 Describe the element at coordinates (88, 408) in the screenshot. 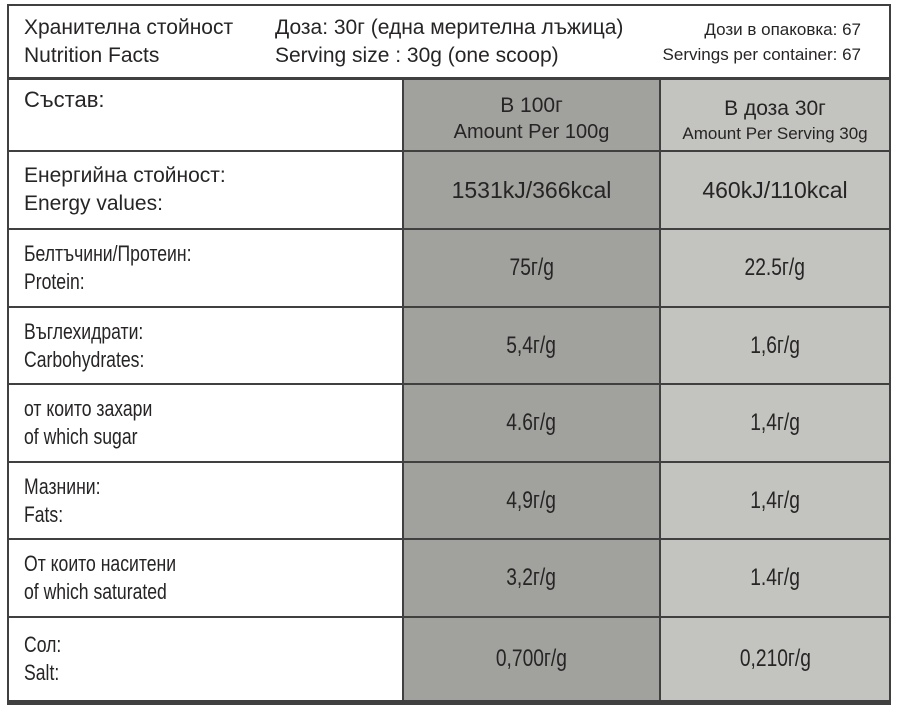

I see `row-sugar-label-bg: от които захари` at that location.